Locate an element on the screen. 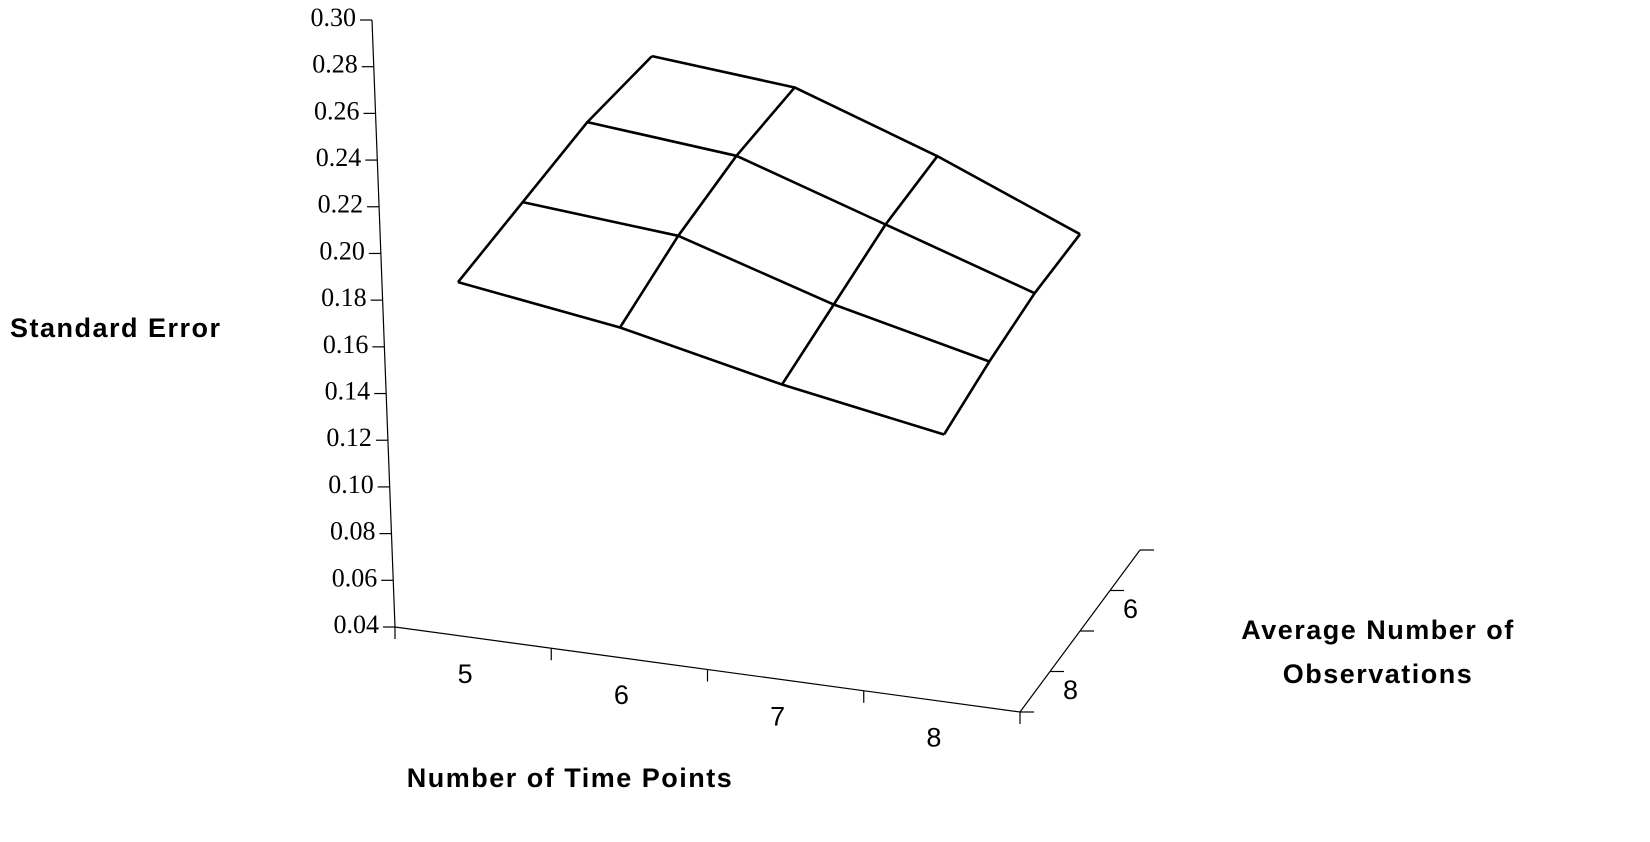 The width and height of the screenshot is (1650, 842). x-tick-label: 6 is located at coordinates (621, 695).